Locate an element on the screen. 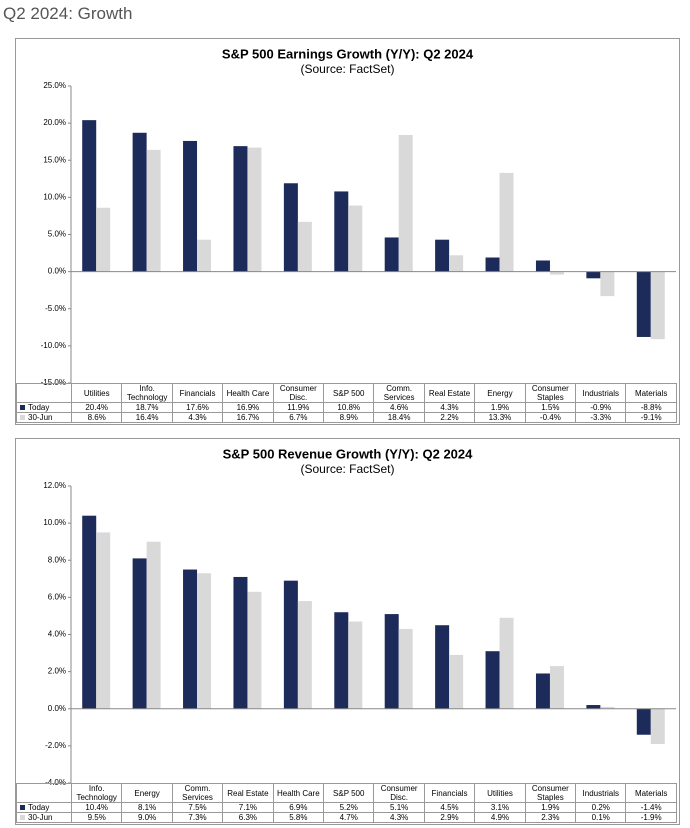 The width and height of the screenshot is (690, 828). legend-entry: Today is located at coordinates (44, 407).